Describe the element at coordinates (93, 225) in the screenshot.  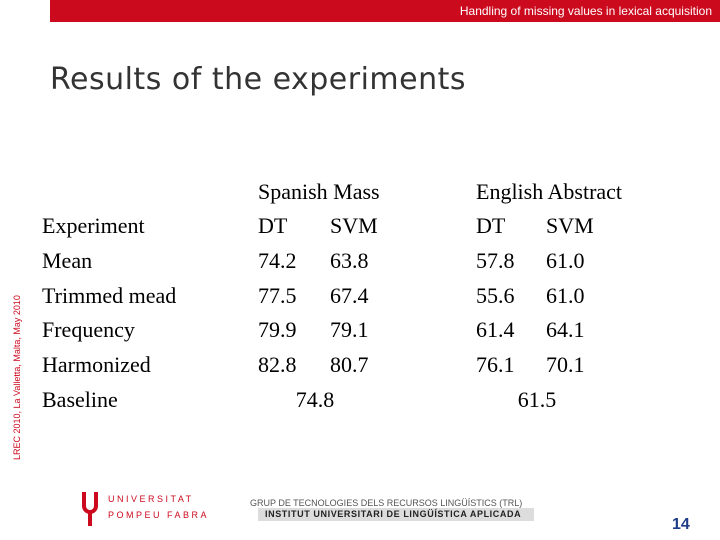
I see `column-header: Experiment` at that location.